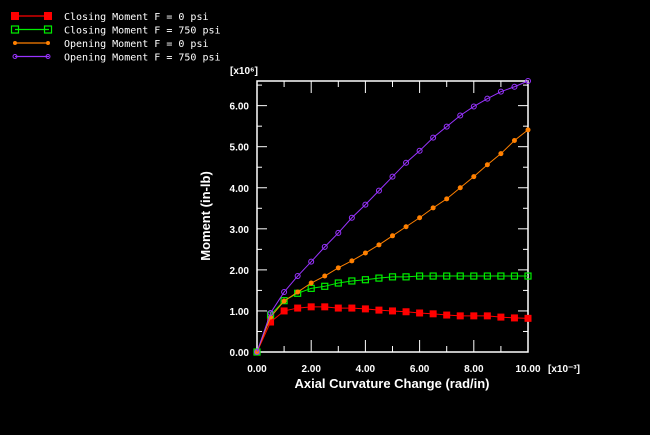  Describe the element at coordinates (564, 369) in the screenshot. I see `x-multiplier: [x10⁻³]` at that location.